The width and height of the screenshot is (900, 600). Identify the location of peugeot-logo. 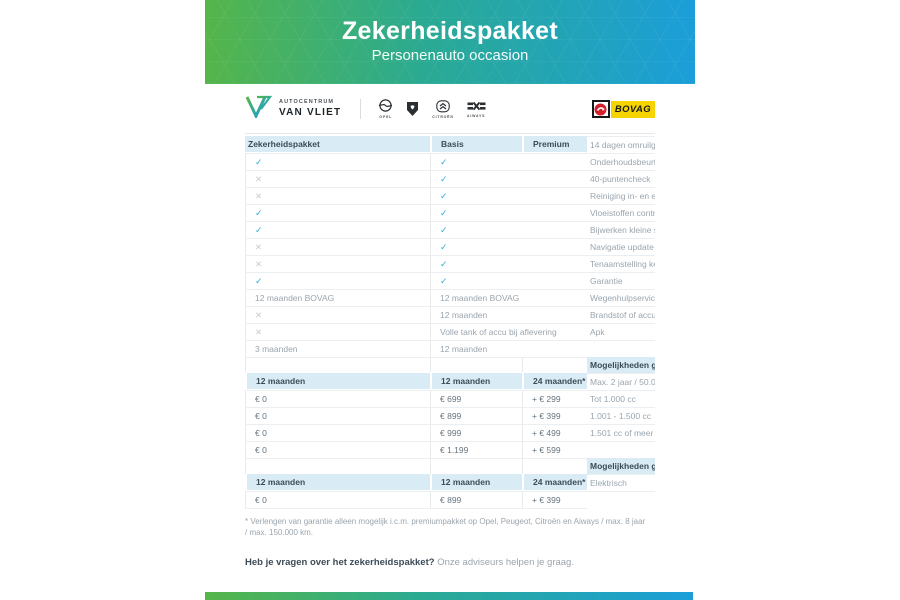
(412, 109).